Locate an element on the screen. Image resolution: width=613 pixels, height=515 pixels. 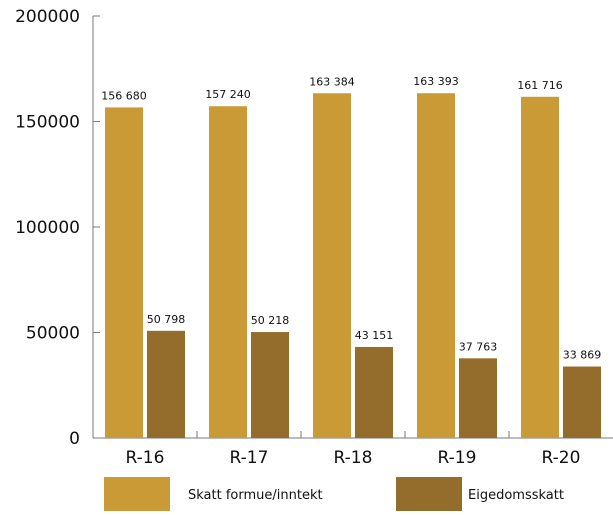
bar-data-label: 161 716 is located at coordinates (540, 85).